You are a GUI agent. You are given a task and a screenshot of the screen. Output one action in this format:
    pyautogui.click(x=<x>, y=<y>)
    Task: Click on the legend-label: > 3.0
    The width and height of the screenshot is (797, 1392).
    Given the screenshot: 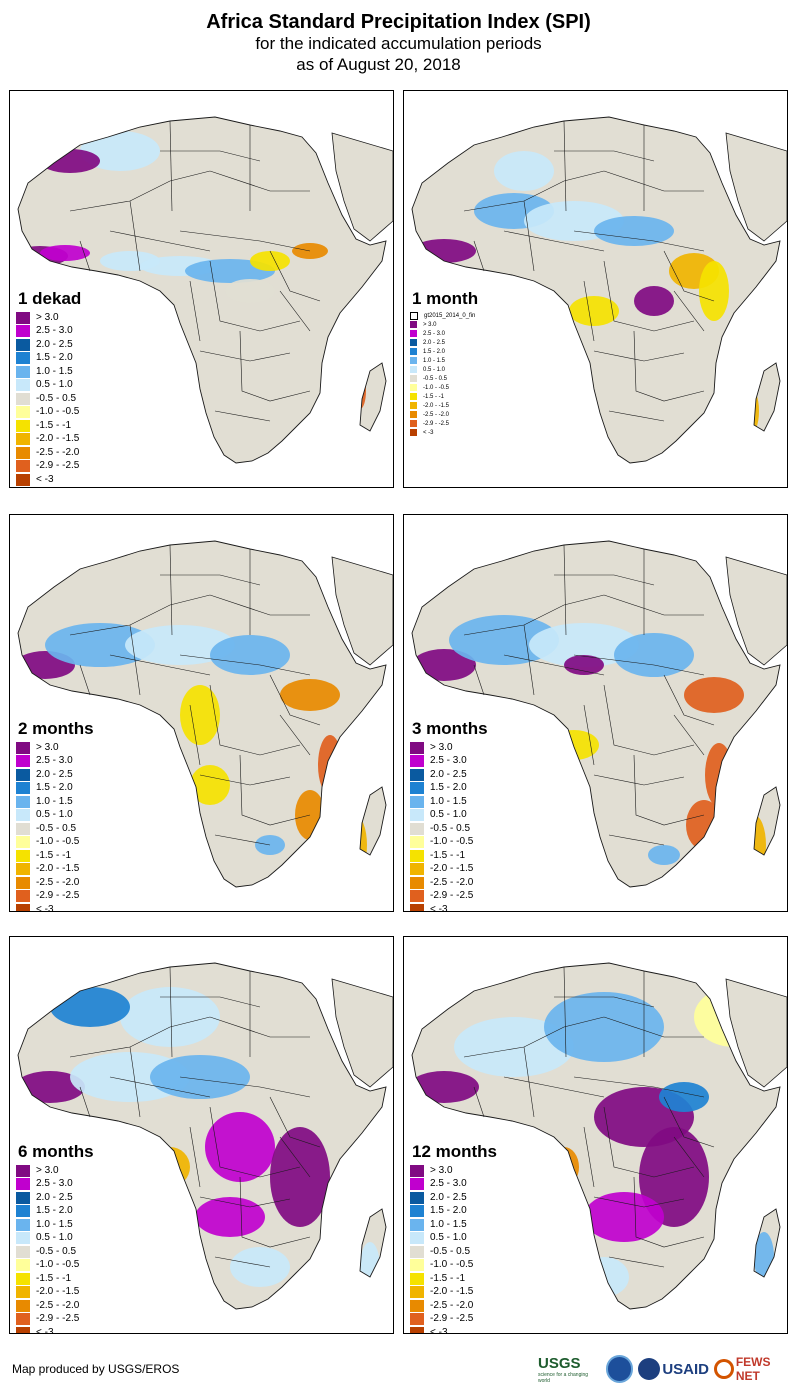 What is the action you would take?
    pyautogui.click(x=47, y=1170)
    